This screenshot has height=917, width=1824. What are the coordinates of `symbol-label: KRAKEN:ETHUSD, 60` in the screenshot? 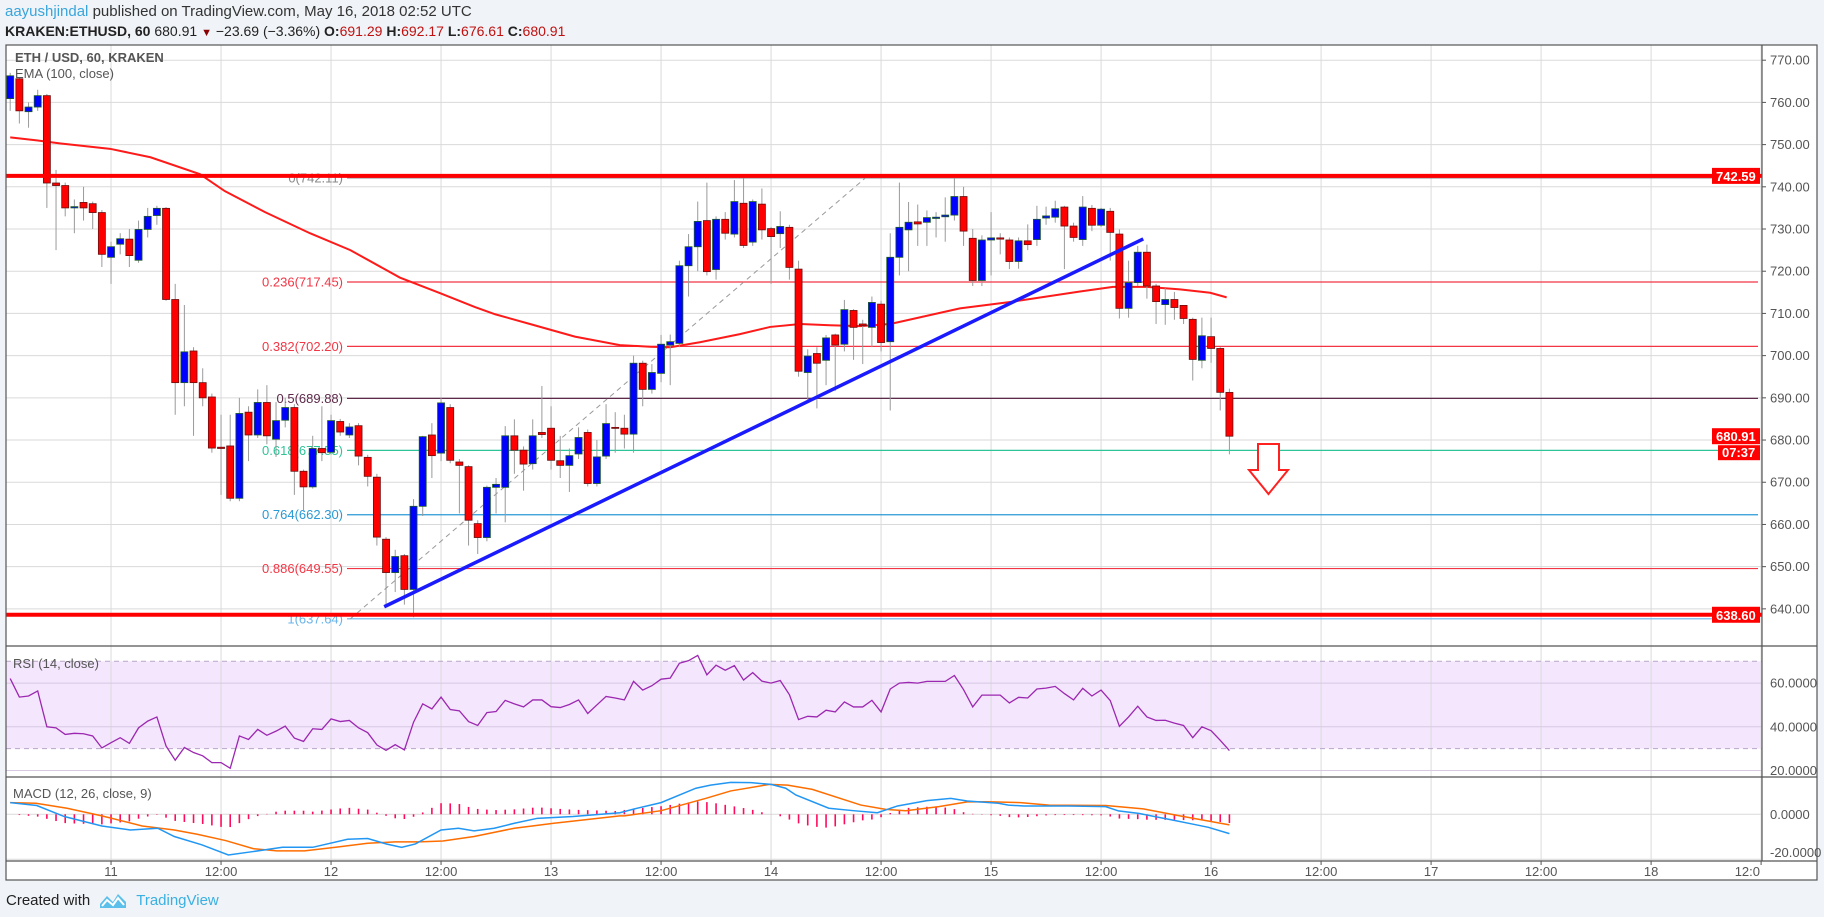 It's located at (78, 31).